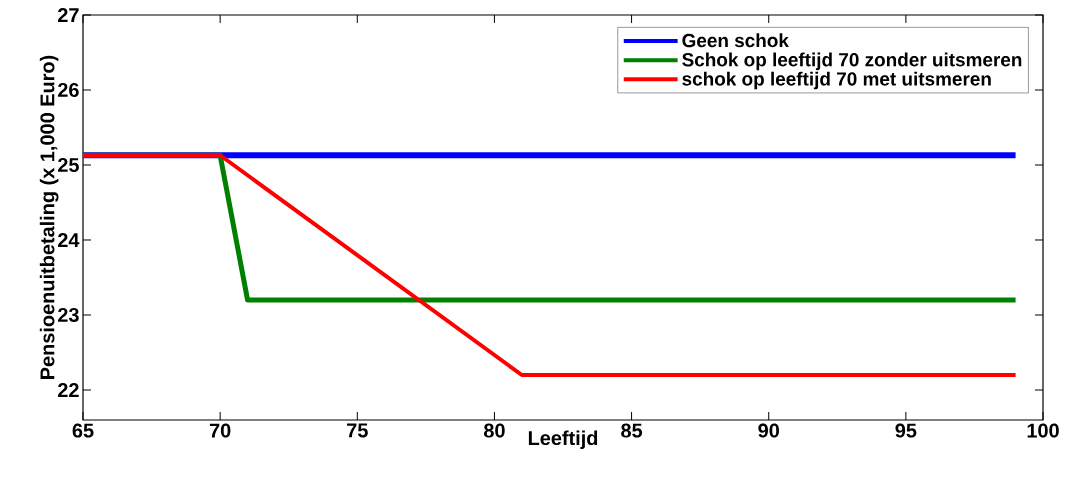 The height and width of the screenshot is (495, 1079). Describe the element at coordinates (68, 390) in the screenshot. I see `y-tick-label: 22` at that location.